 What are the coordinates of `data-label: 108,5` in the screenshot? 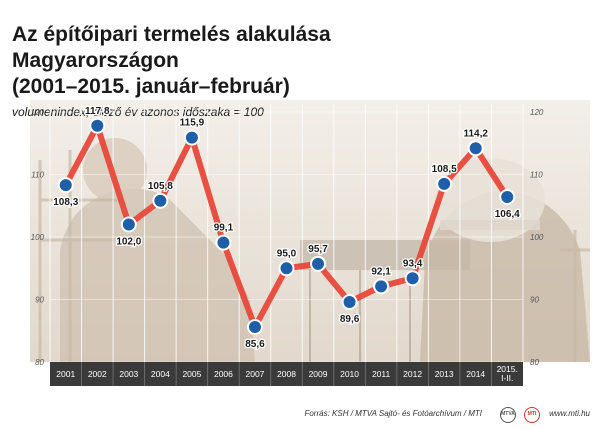 It's located at (444, 169).